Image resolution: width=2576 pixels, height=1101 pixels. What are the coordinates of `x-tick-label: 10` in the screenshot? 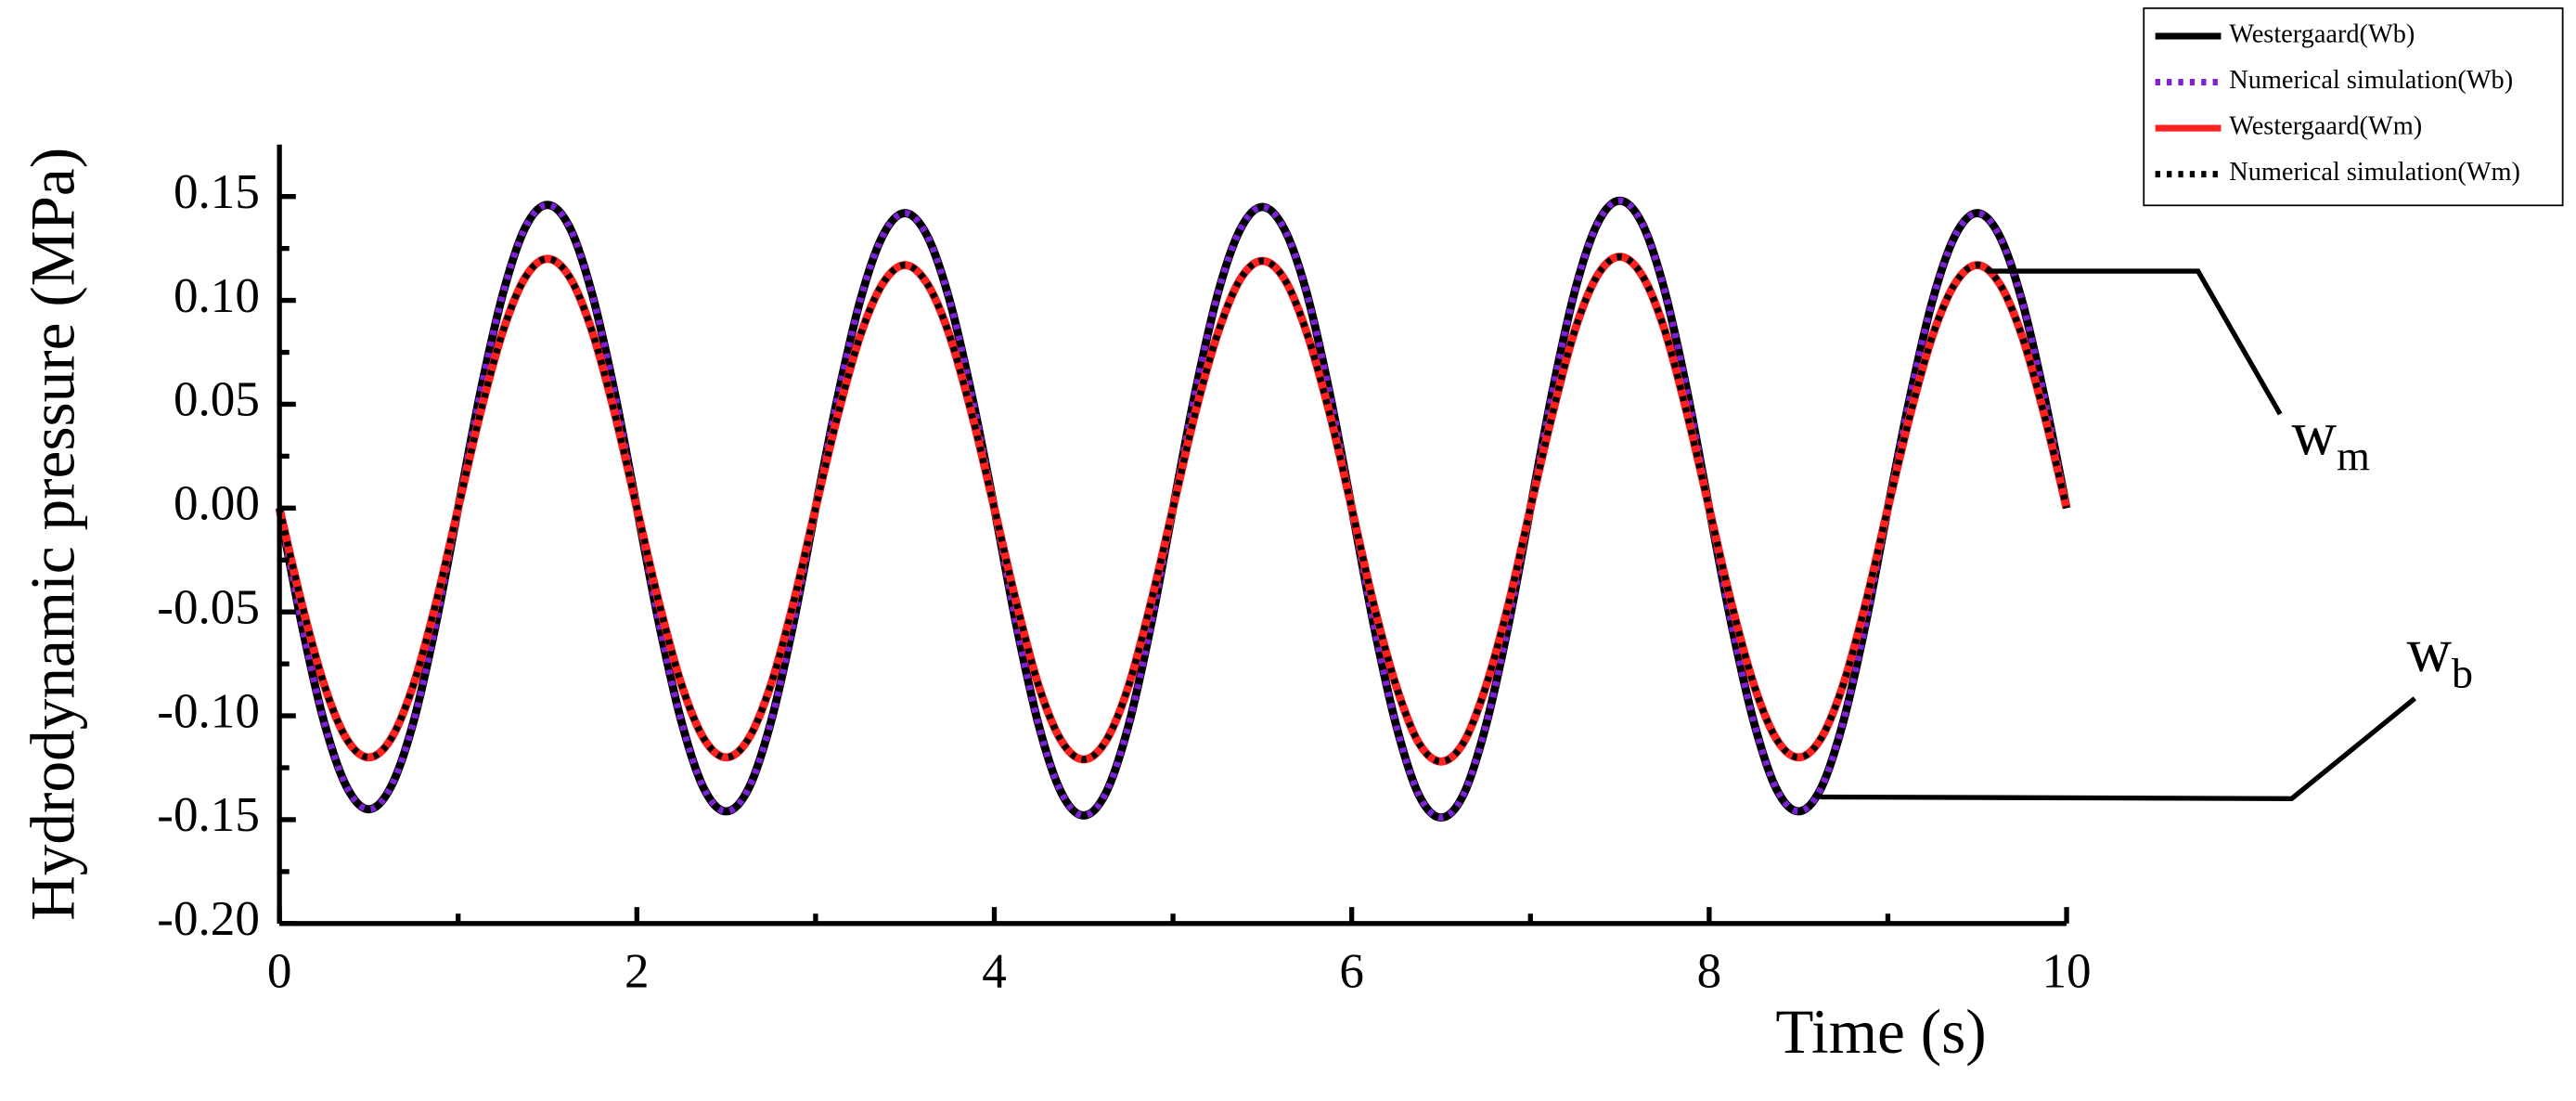 It's located at (2067, 972).